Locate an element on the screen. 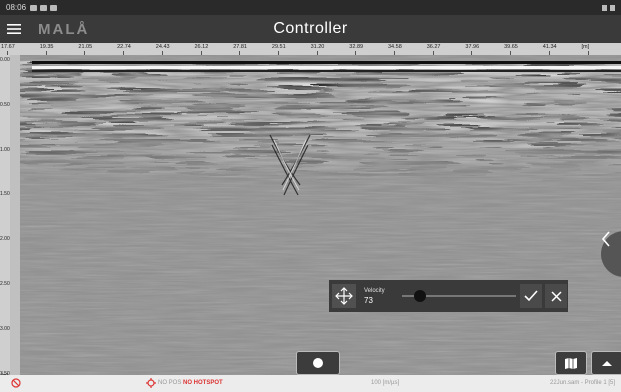 This screenshot has height=392, width=621. map-icon is located at coordinates (571, 363).